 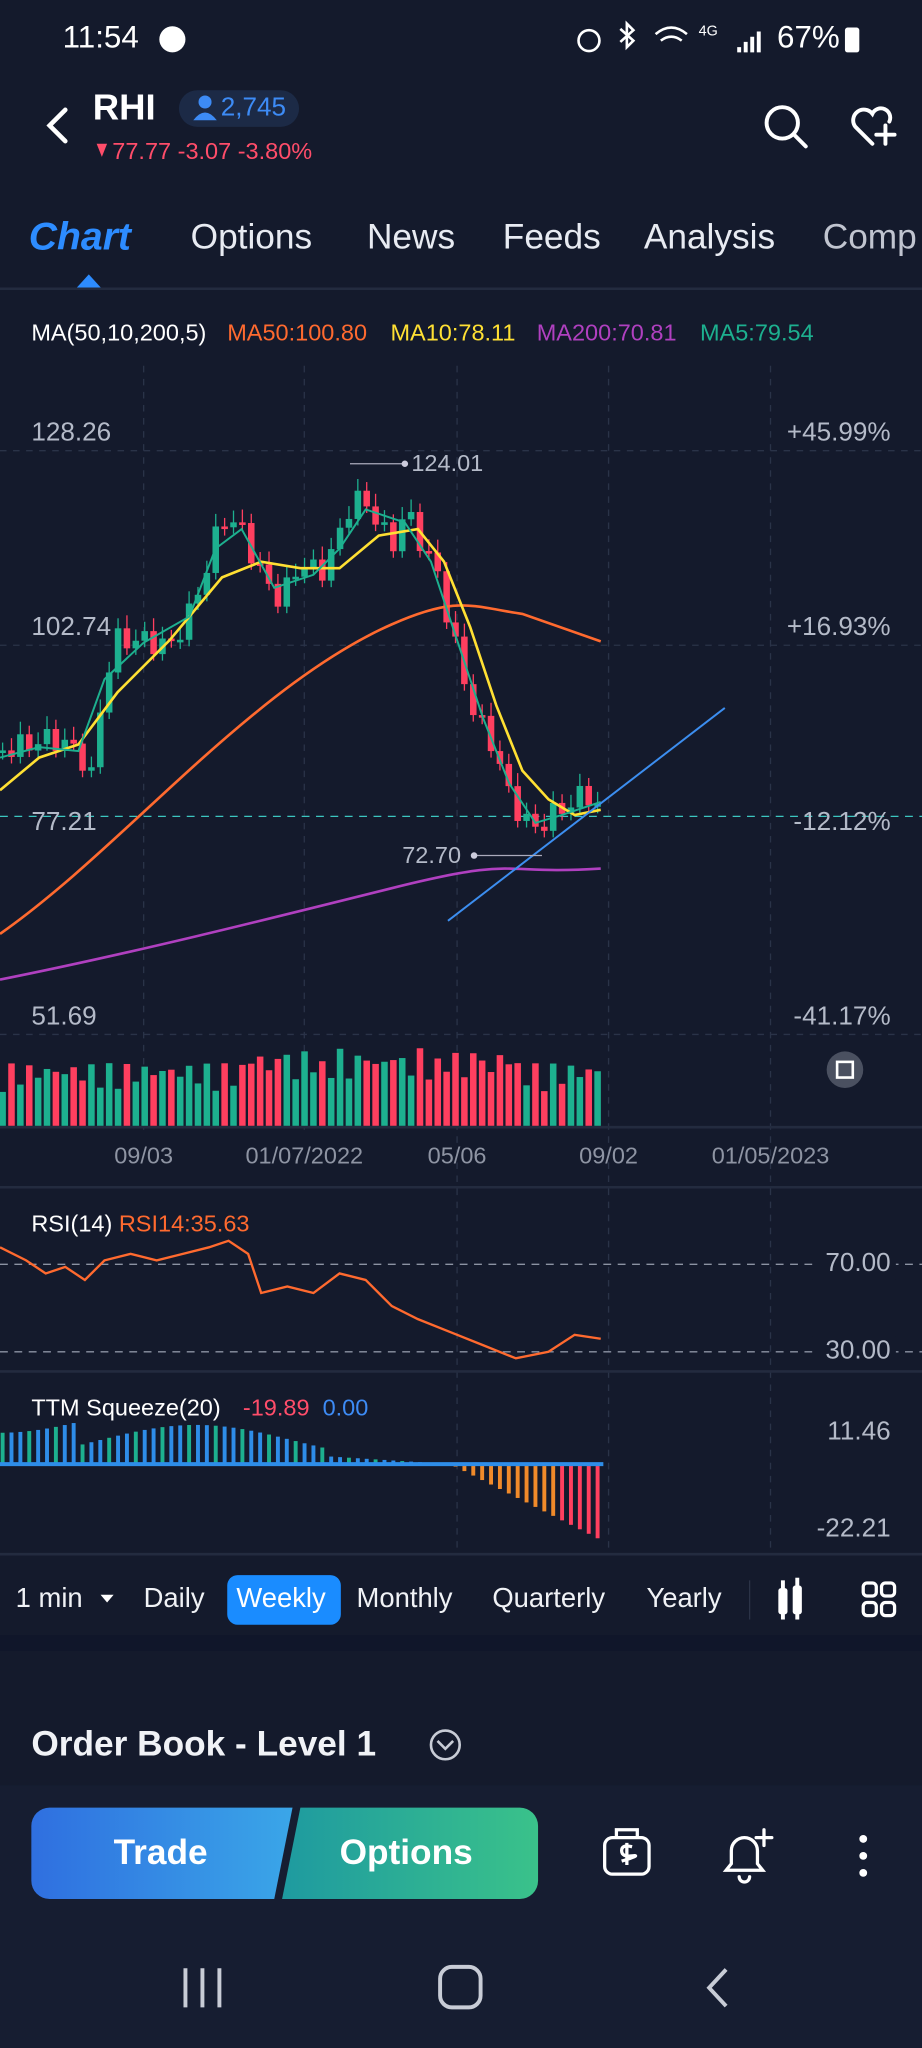 What do you see at coordinates (251, 236) in the screenshot?
I see `tab: Options` at bounding box center [251, 236].